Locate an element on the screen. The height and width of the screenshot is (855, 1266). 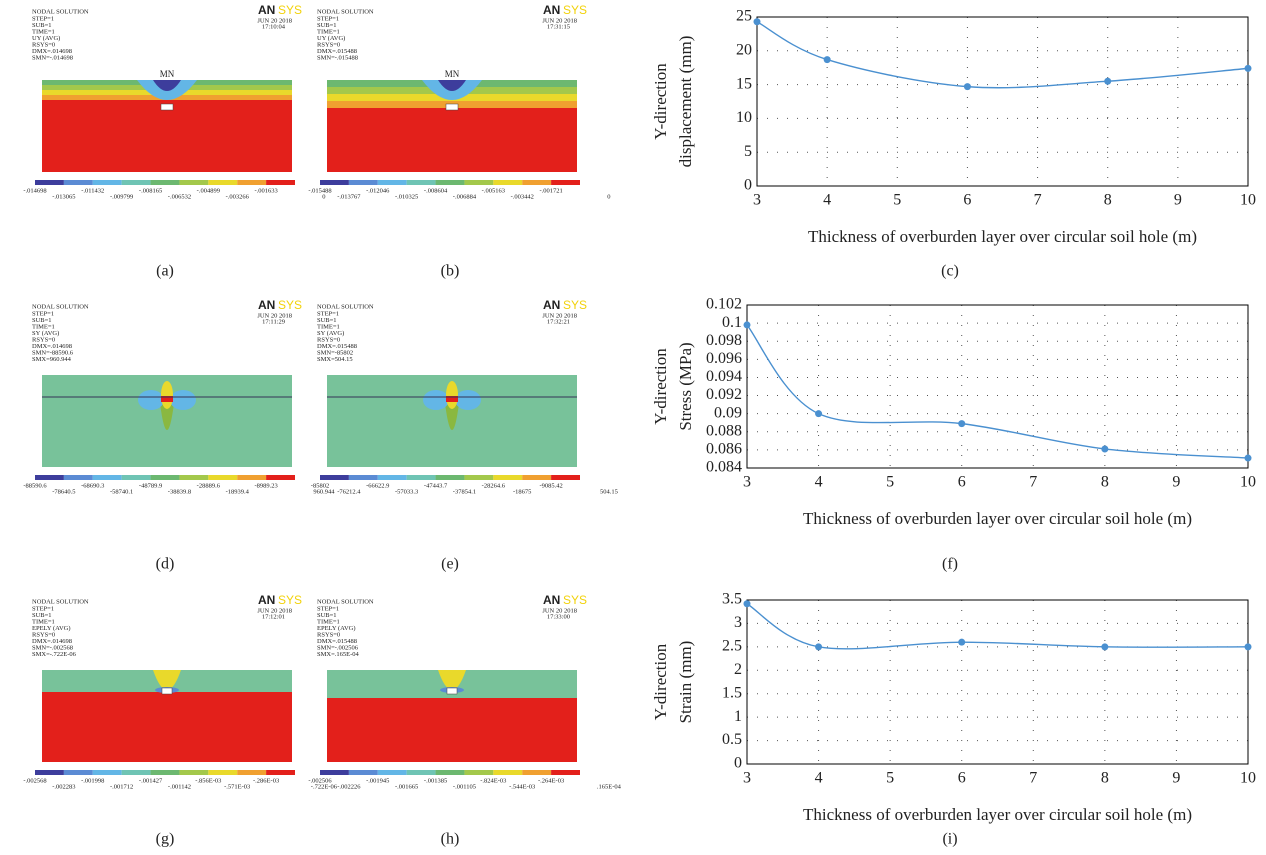
y-tick-label: 20 is located at coordinates (744, 49).